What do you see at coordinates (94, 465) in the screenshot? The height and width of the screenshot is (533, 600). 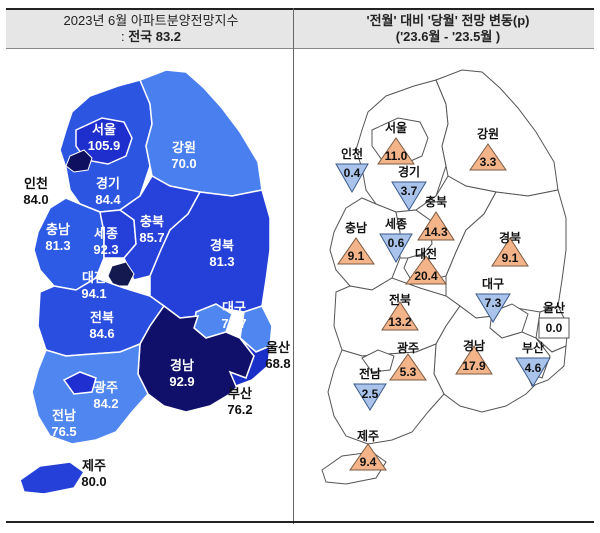 I see `label-jeju-name: 제주` at bounding box center [94, 465].